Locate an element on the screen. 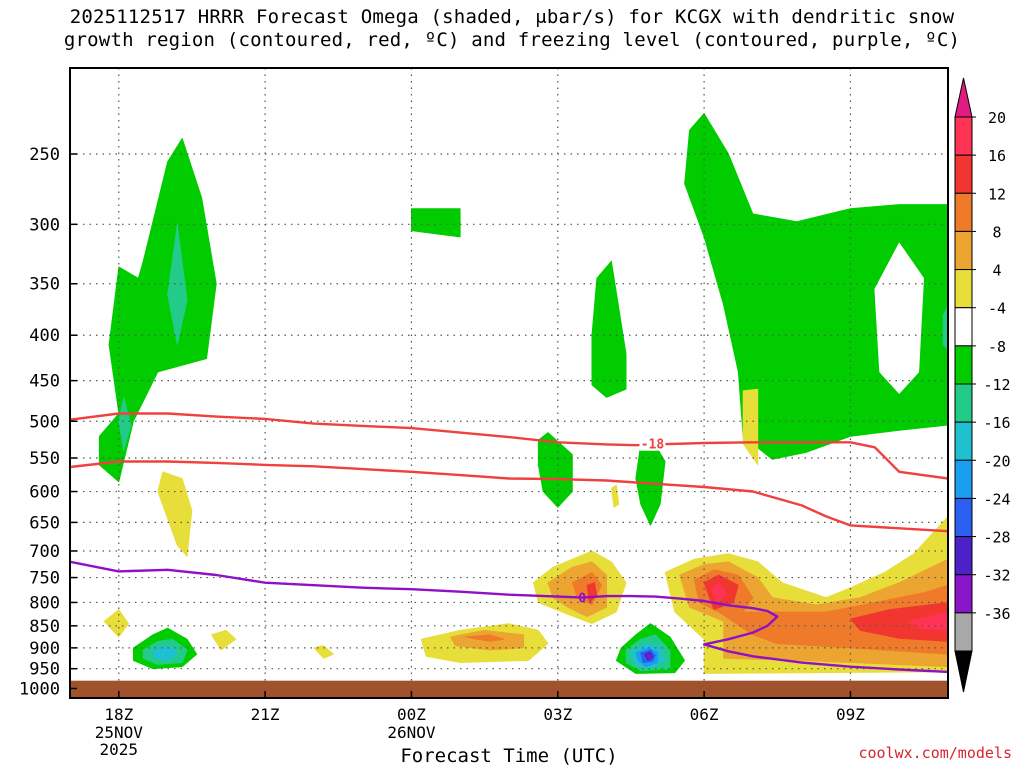 The width and height of the screenshot is (1024, 768). y-tick-label-800: 800 is located at coordinates (44, 603).